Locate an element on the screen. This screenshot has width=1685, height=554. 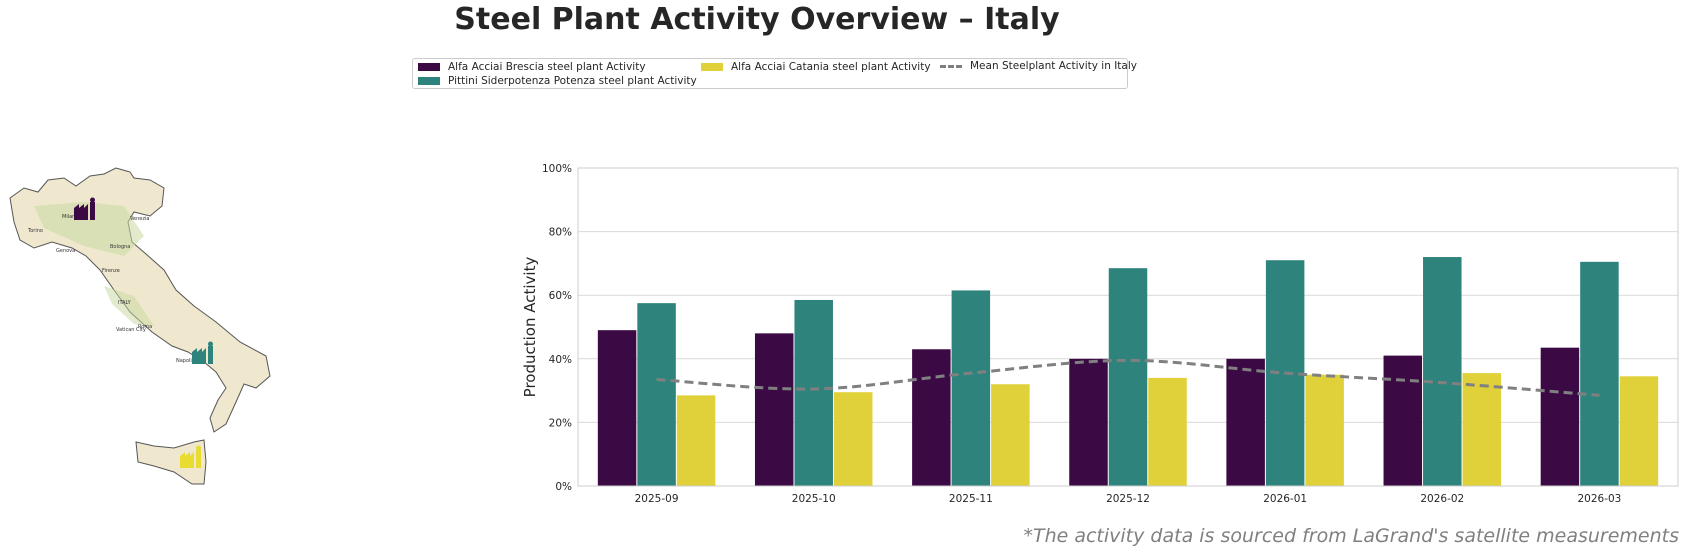
x-tick-label: 2025-09 is located at coordinates (657, 499).